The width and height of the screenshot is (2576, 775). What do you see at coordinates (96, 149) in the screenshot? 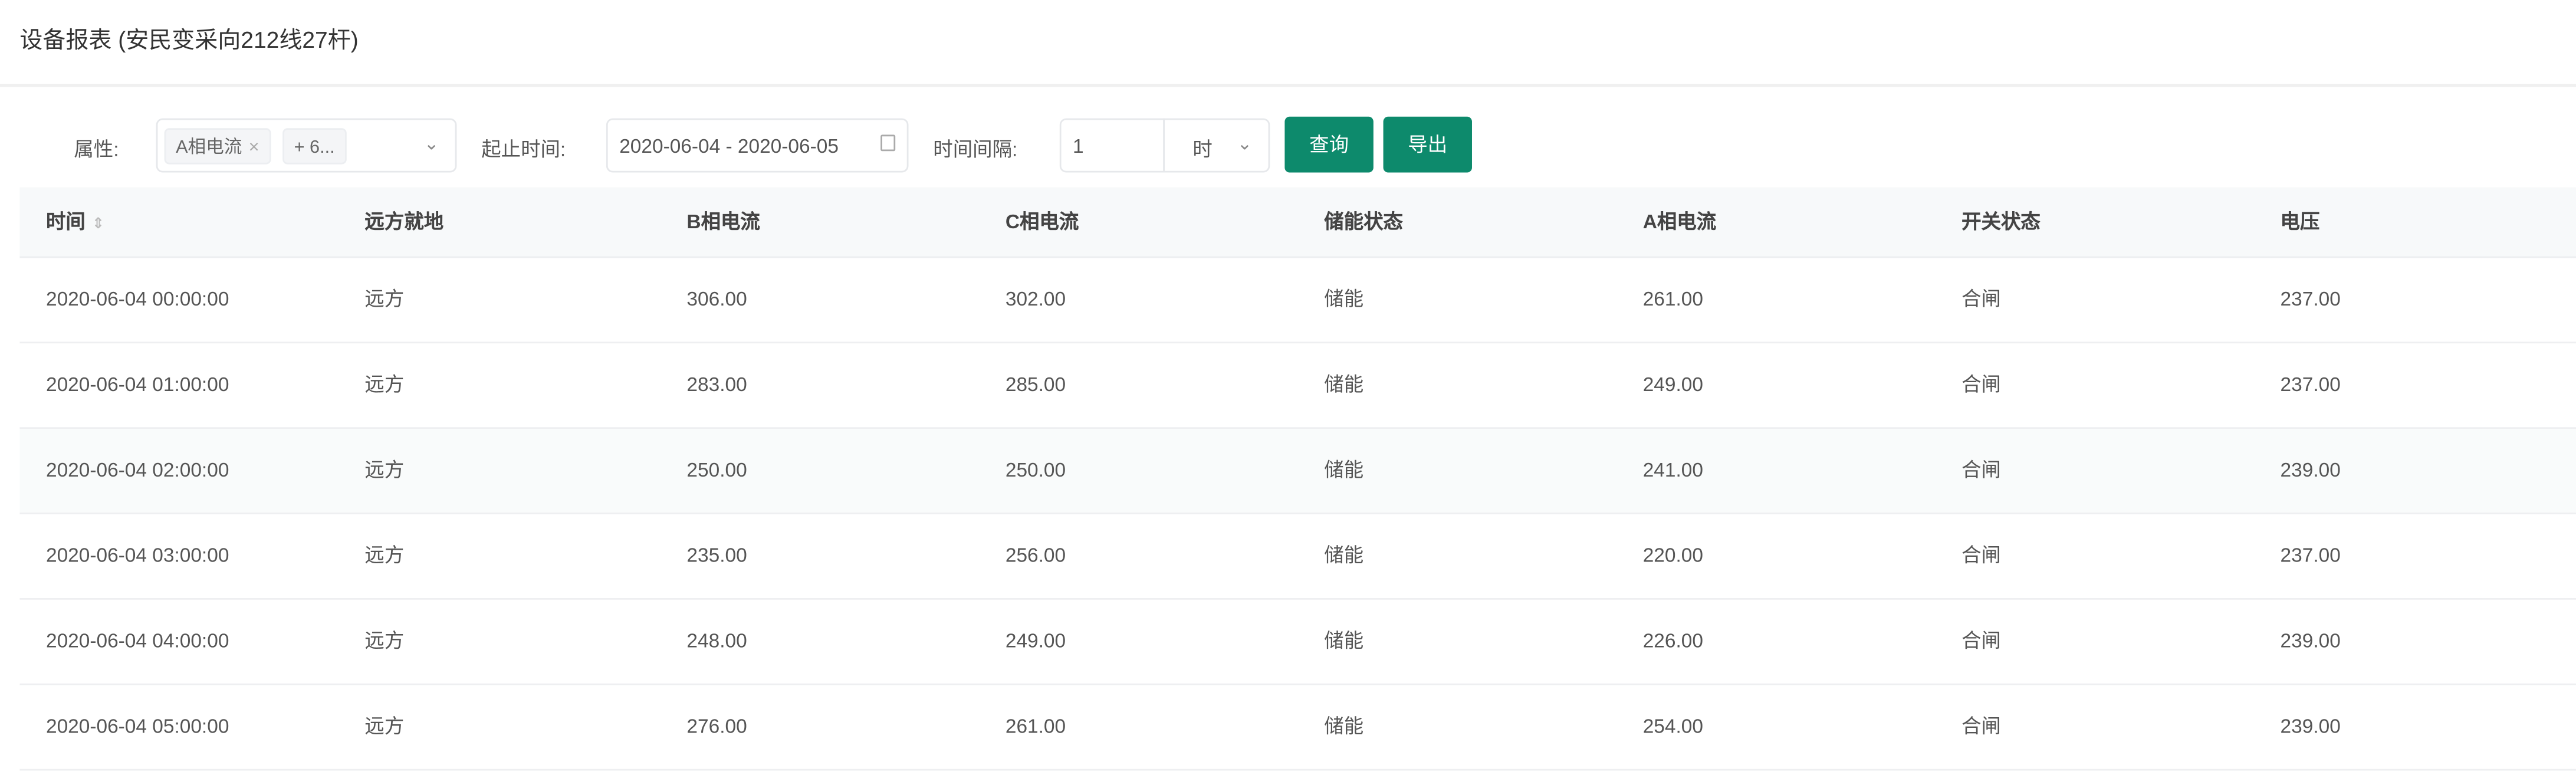
I see `attr-label: 属性:` at bounding box center [96, 149].